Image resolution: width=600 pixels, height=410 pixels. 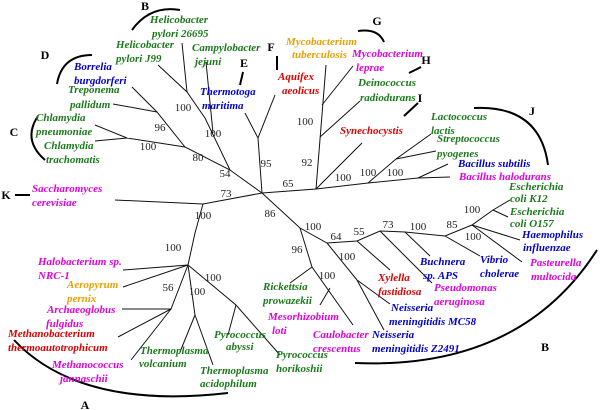 What do you see at coordinates (61, 118) in the screenshot?
I see `taxon-line-1: Chlamydia` at bounding box center [61, 118].